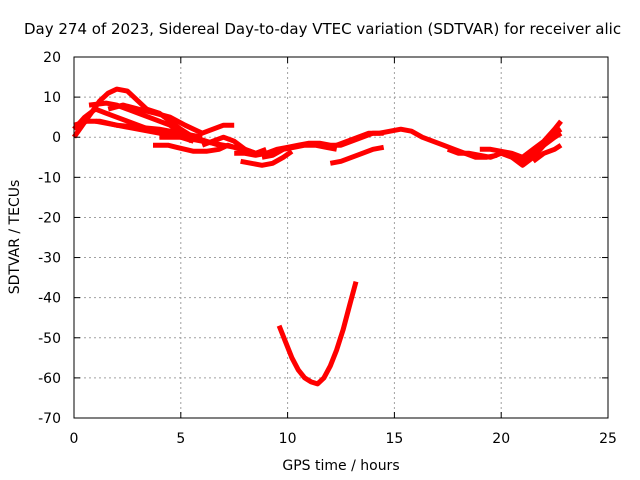 Image resolution: width=640 pixels, height=480 pixels. What do you see at coordinates (49, 259) in the screenshot?
I see `y-tick-label: -30` at bounding box center [49, 259].